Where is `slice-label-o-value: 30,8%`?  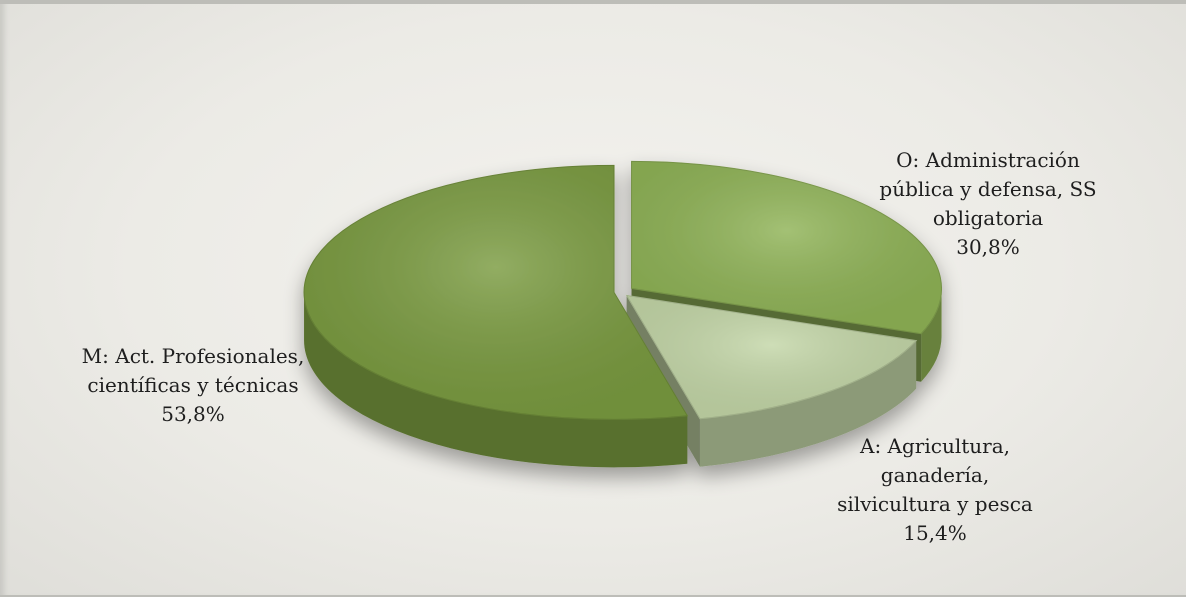
slice-label-o-value: 30,8% is located at coordinates (988, 247).